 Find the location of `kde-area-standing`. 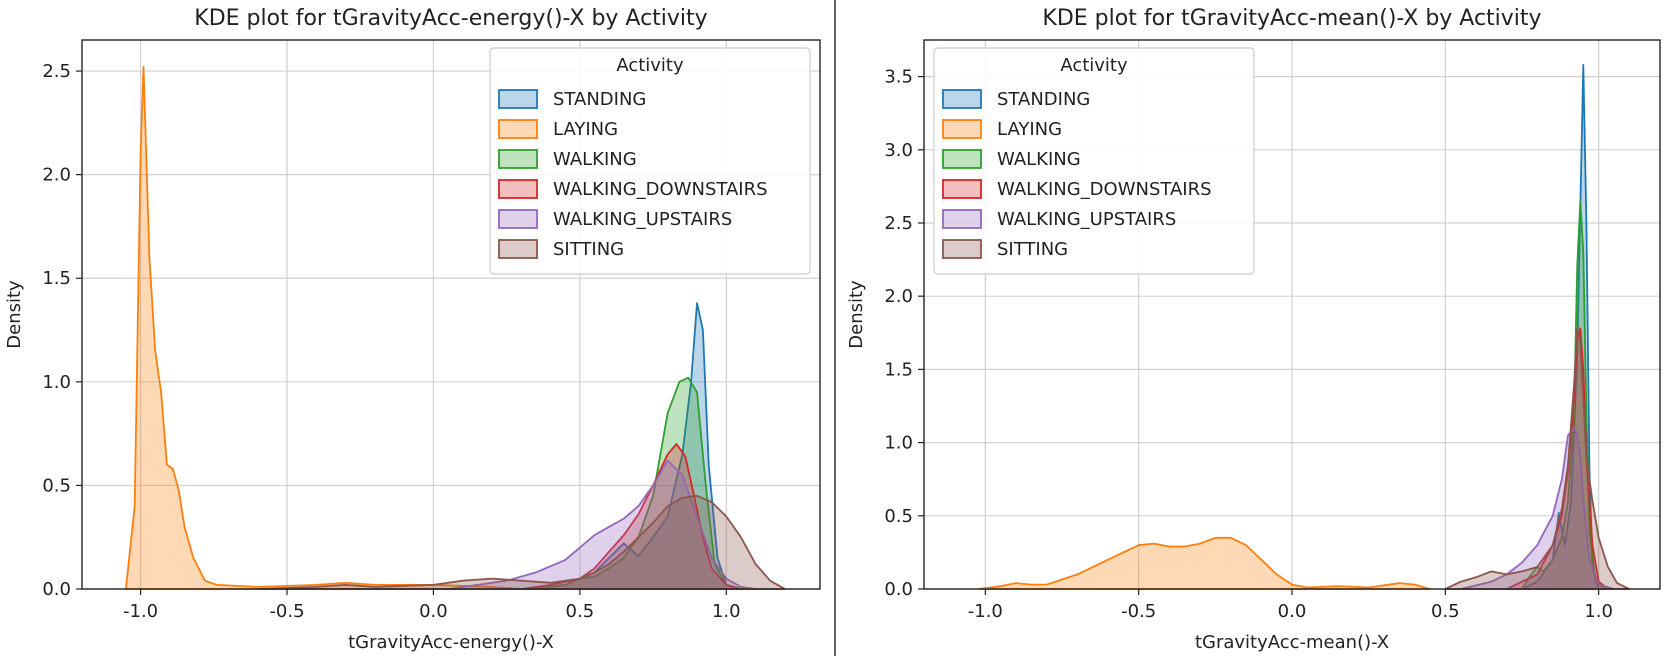

kde-area-standing is located at coordinates (631, 446).